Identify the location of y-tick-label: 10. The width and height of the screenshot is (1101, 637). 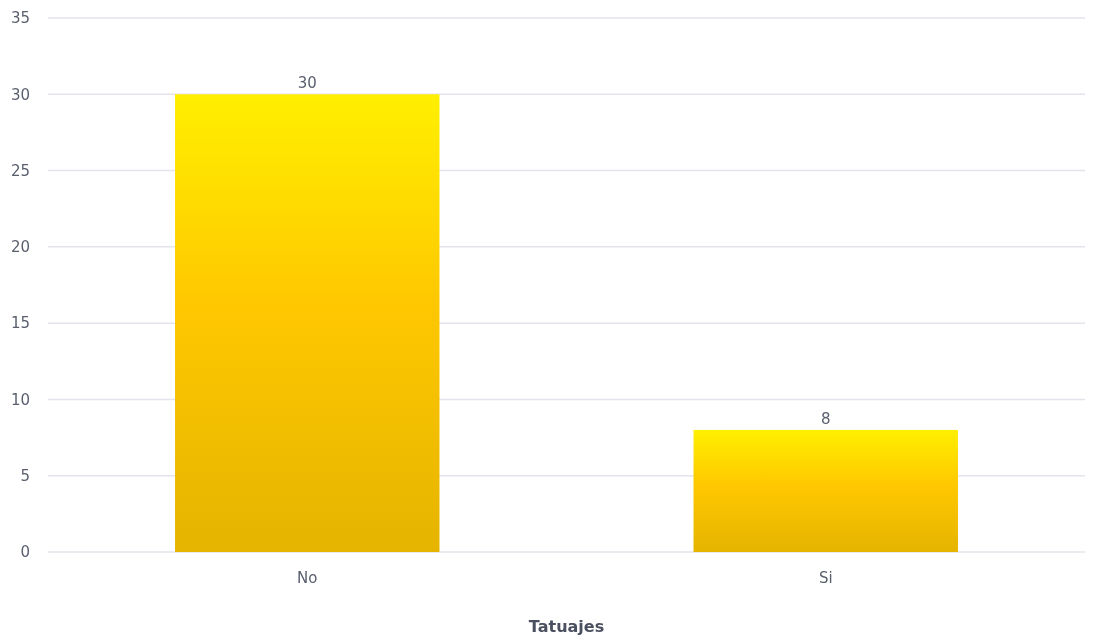
(20, 399).